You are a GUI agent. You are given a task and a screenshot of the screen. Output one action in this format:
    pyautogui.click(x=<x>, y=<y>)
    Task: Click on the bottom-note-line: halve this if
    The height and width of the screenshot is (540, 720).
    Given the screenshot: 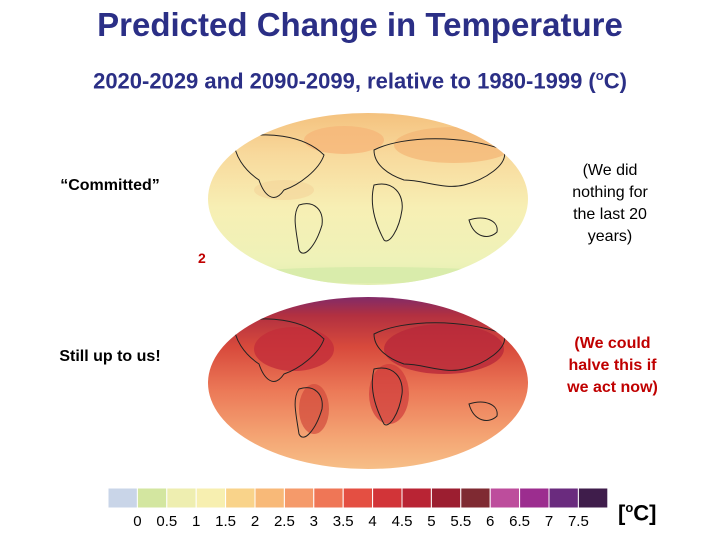 What is the action you would take?
    pyautogui.click(x=612, y=365)
    